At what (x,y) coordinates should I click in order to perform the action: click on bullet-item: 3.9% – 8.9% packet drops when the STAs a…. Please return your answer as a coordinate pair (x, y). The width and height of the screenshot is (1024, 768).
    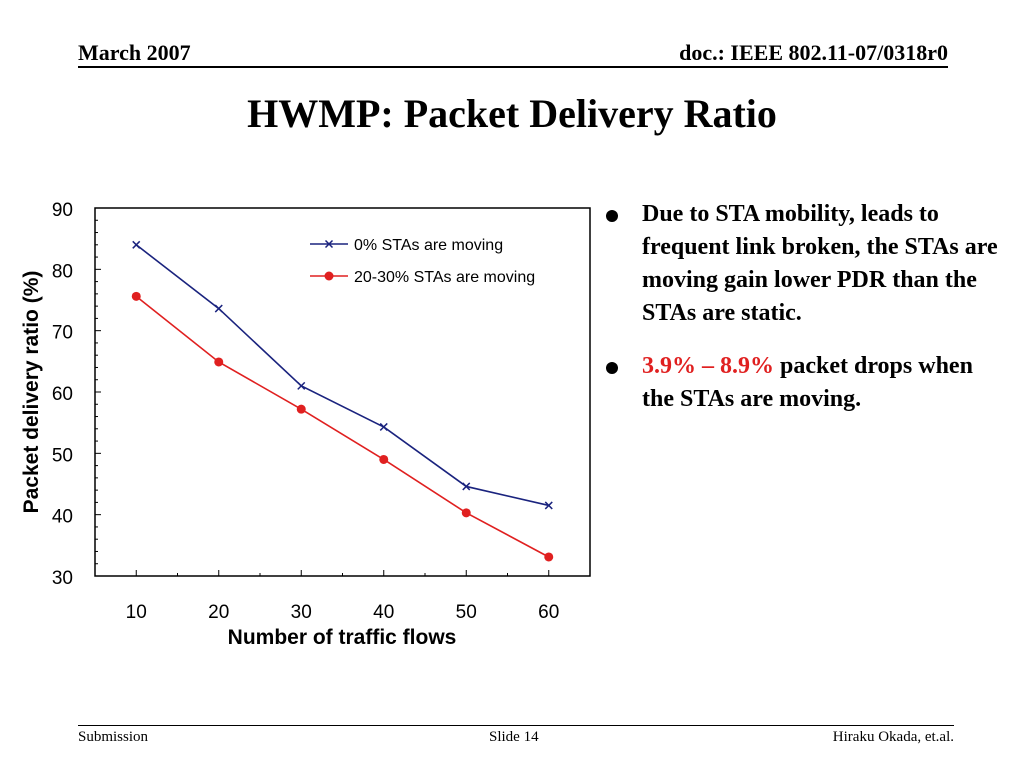
    Looking at the image, I should click on (800, 383).